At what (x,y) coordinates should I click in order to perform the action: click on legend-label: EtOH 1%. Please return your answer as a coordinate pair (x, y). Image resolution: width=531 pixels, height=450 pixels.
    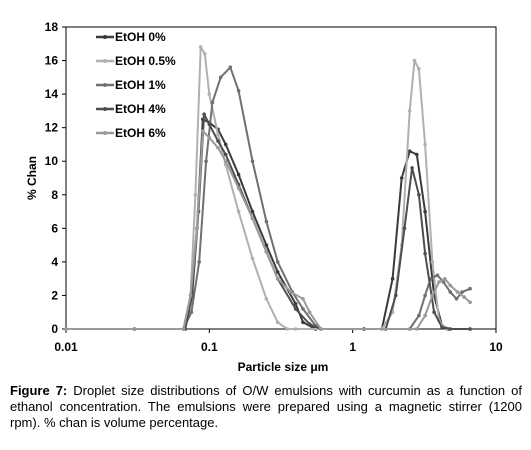
    Looking at the image, I should click on (140, 85).